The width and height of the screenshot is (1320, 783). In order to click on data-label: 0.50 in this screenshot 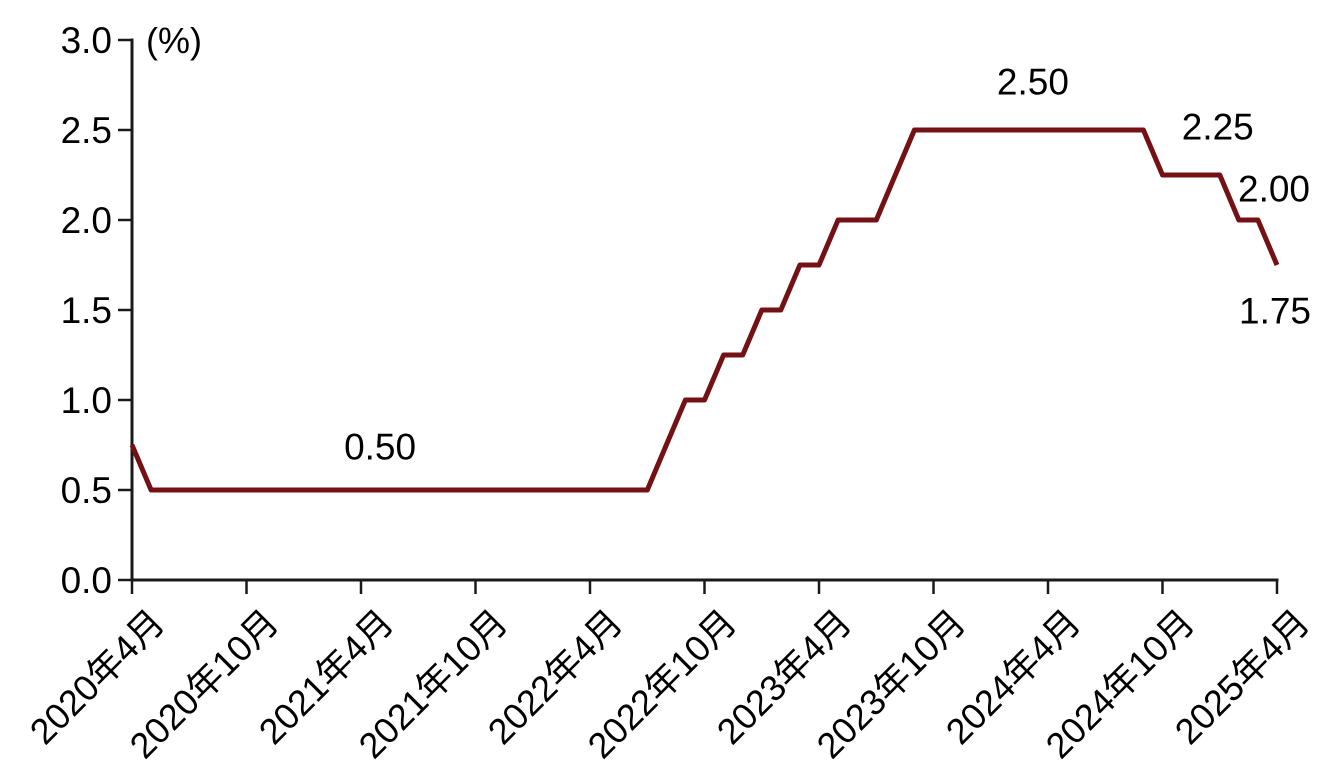, I will do `click(380, 447)`.